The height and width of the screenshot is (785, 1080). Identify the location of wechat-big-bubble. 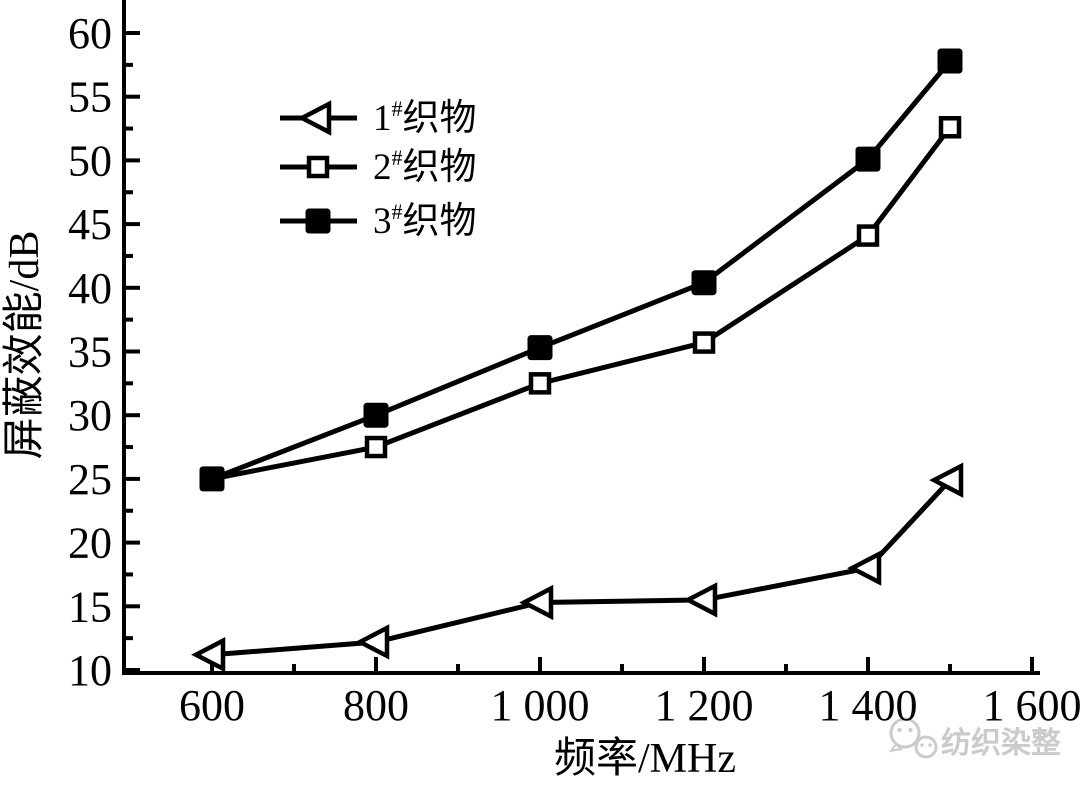
(905, 733).